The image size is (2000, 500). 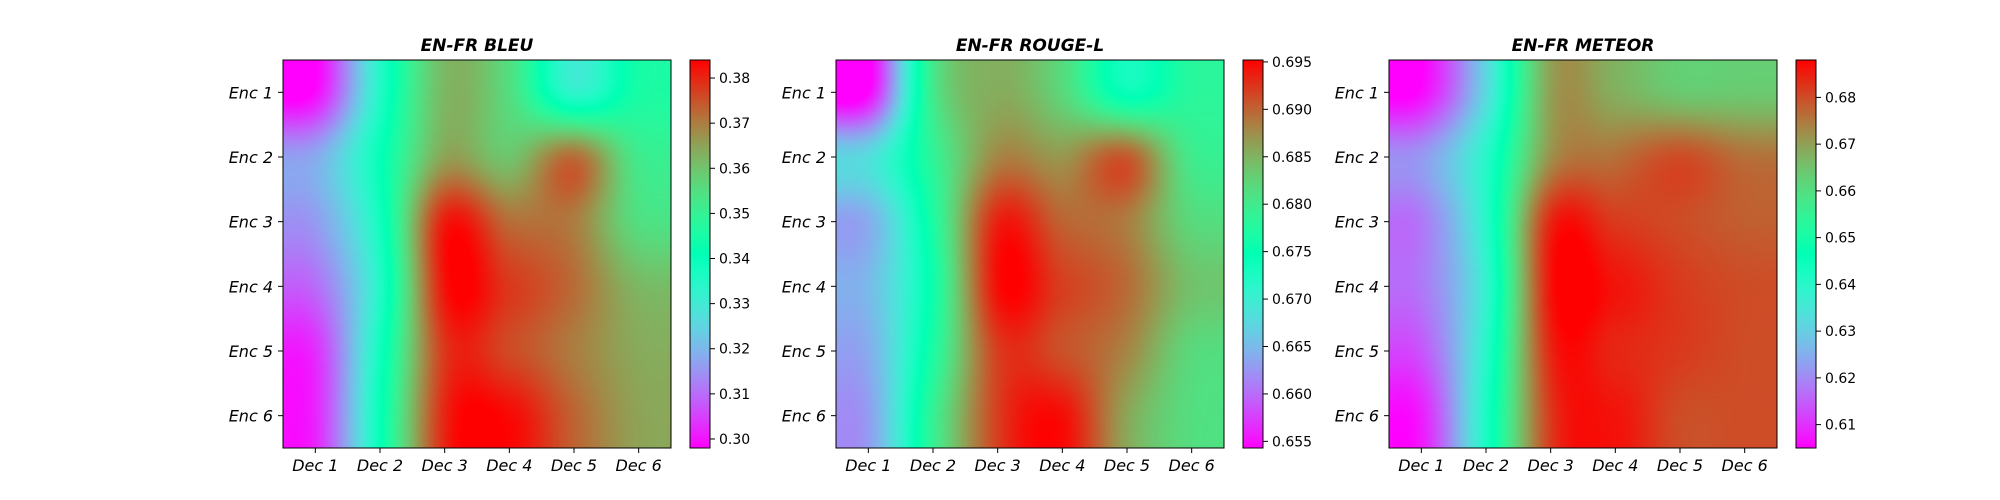 I want to click on colorbar-tick-label: 0.67, so click(x=1840, y=145).